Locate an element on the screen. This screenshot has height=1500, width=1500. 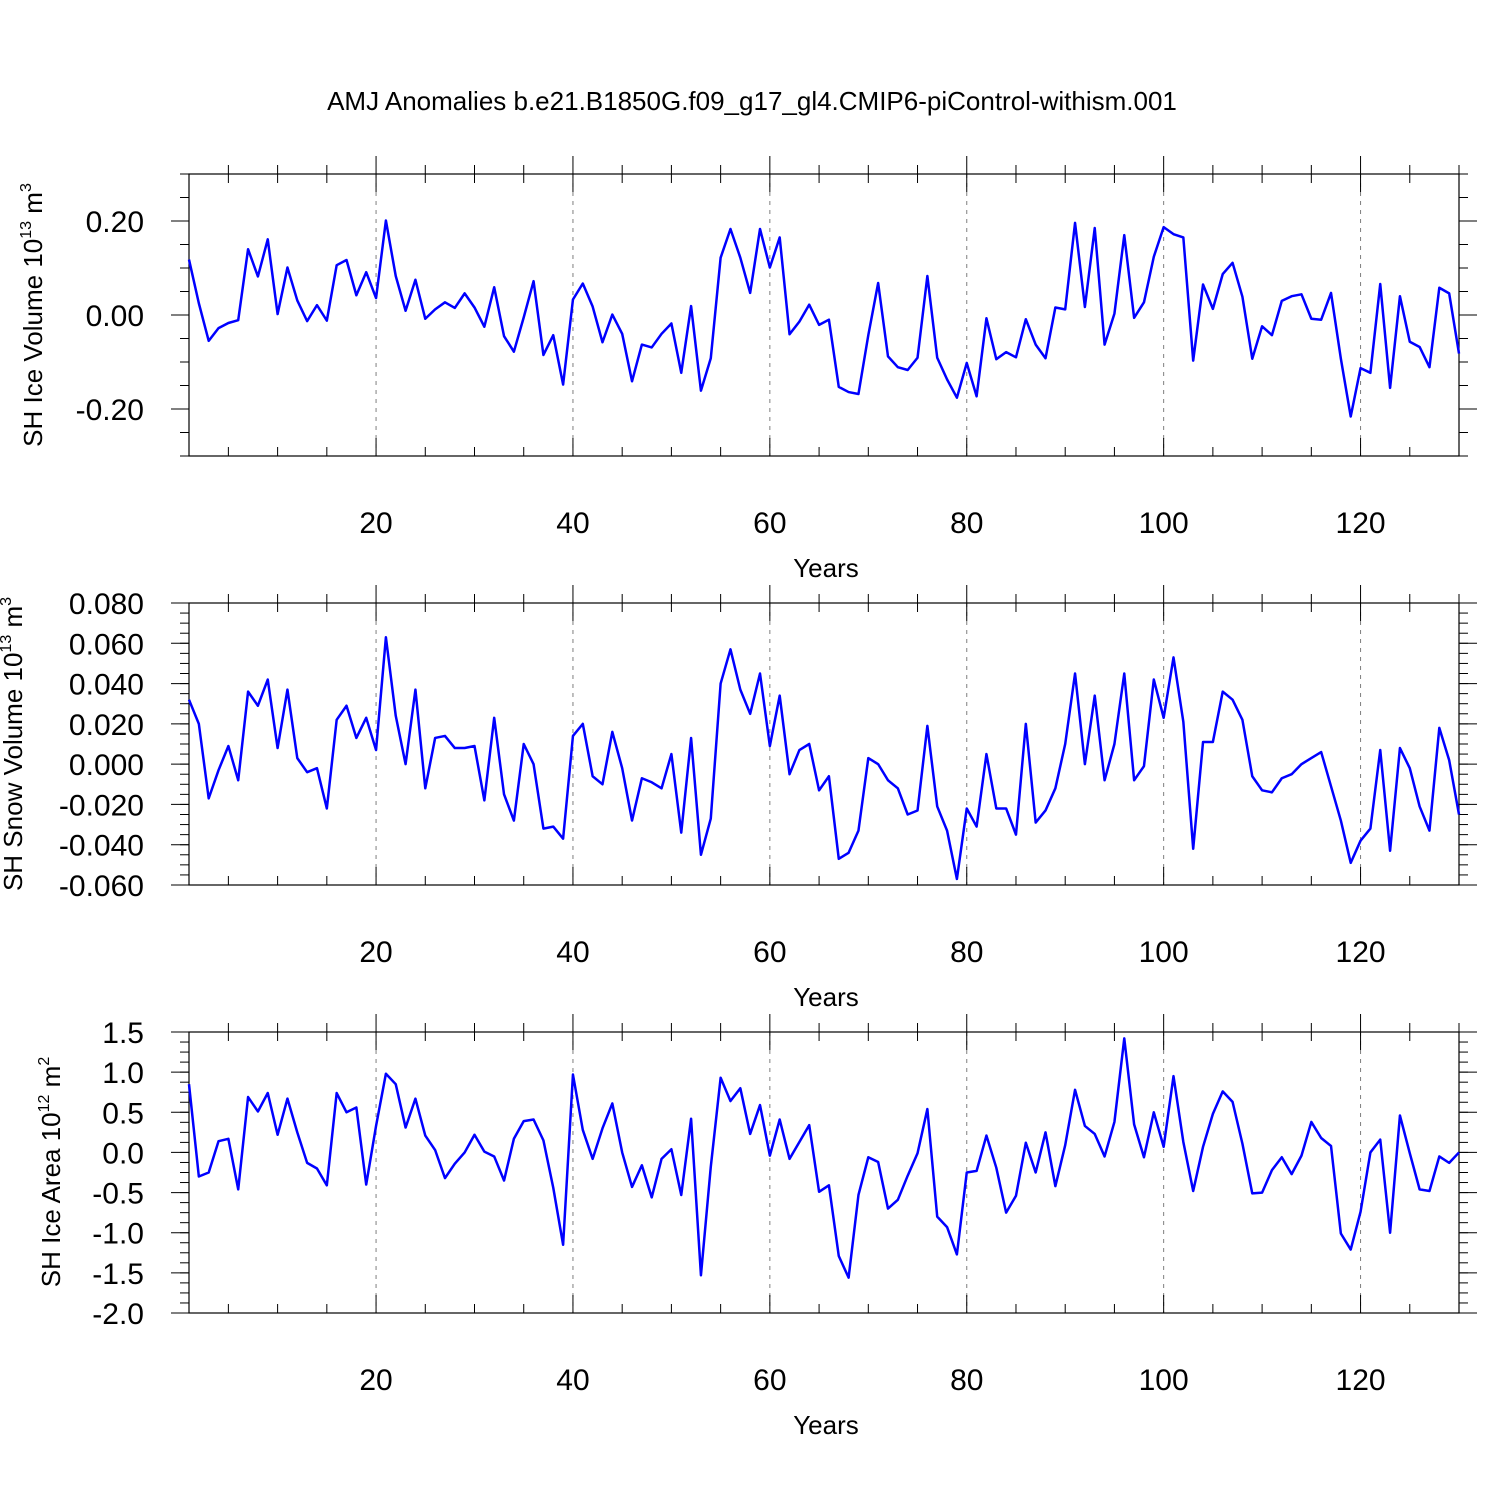
snow-volume-x-tick-label: 40 is located at coordinates (572, 952).